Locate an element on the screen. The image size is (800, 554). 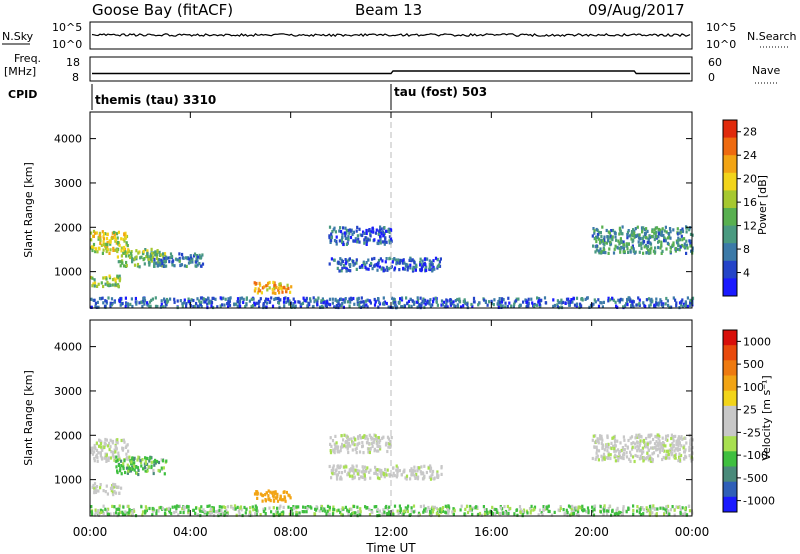
ytick-label: 1000 is located at coordinates (68, 272).